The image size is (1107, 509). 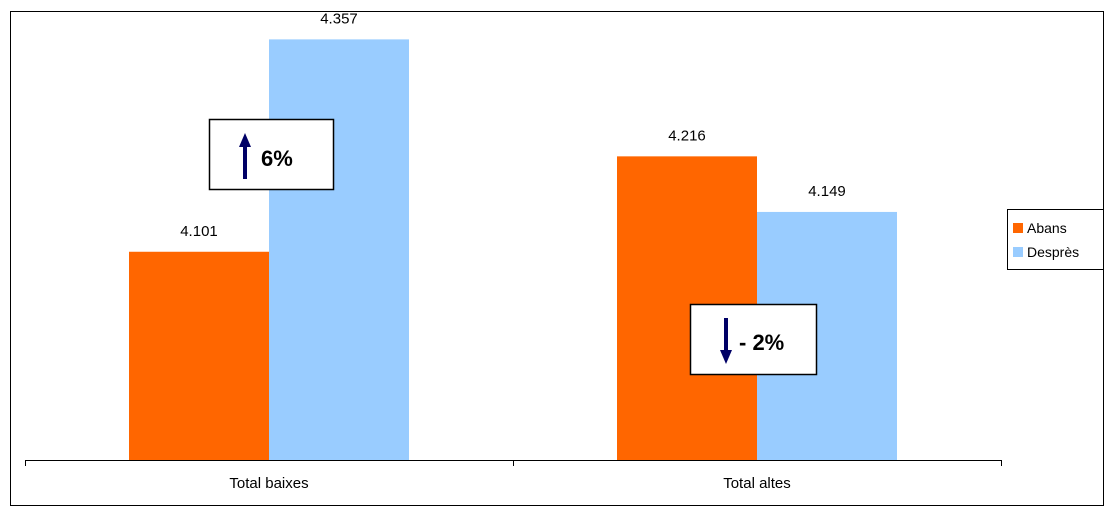 What do you see at coordinates (761, 342) in the screenshot?
I see `callout-text-total-altes: - 2%` at bounding box center [761, 342].